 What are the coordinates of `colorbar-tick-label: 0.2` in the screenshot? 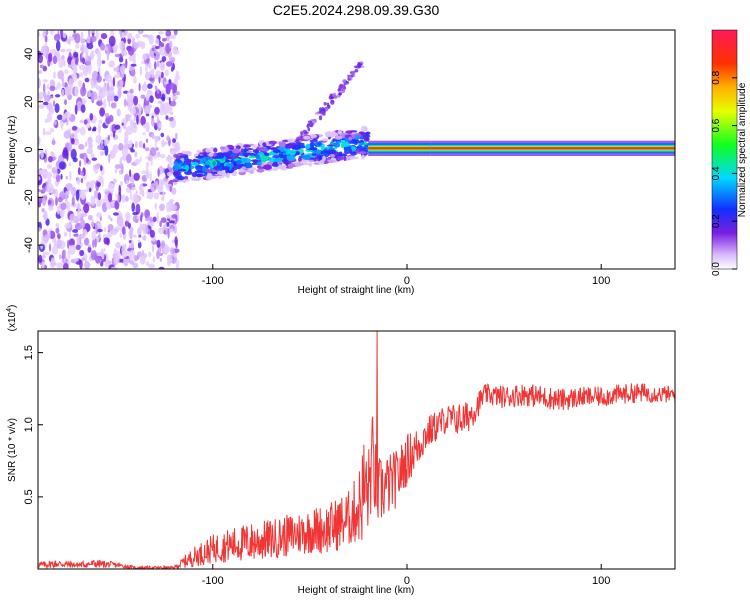 It's located at (716, 221).